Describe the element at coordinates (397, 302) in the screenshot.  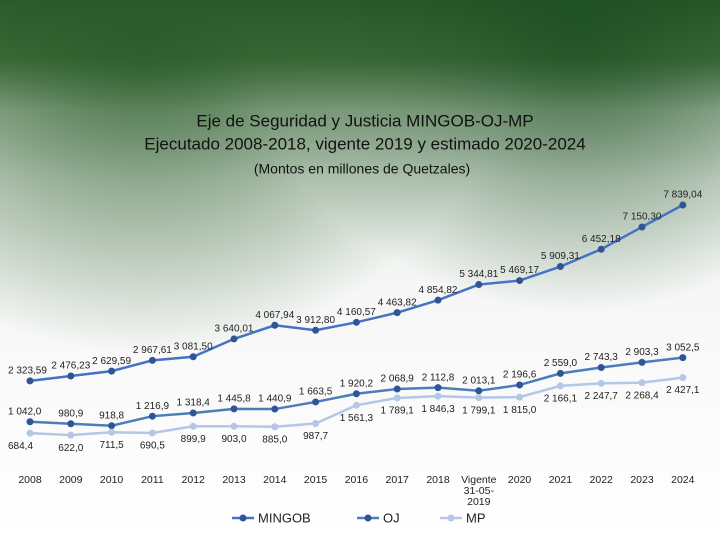
I see `data-label: 4 463,82` at that location.